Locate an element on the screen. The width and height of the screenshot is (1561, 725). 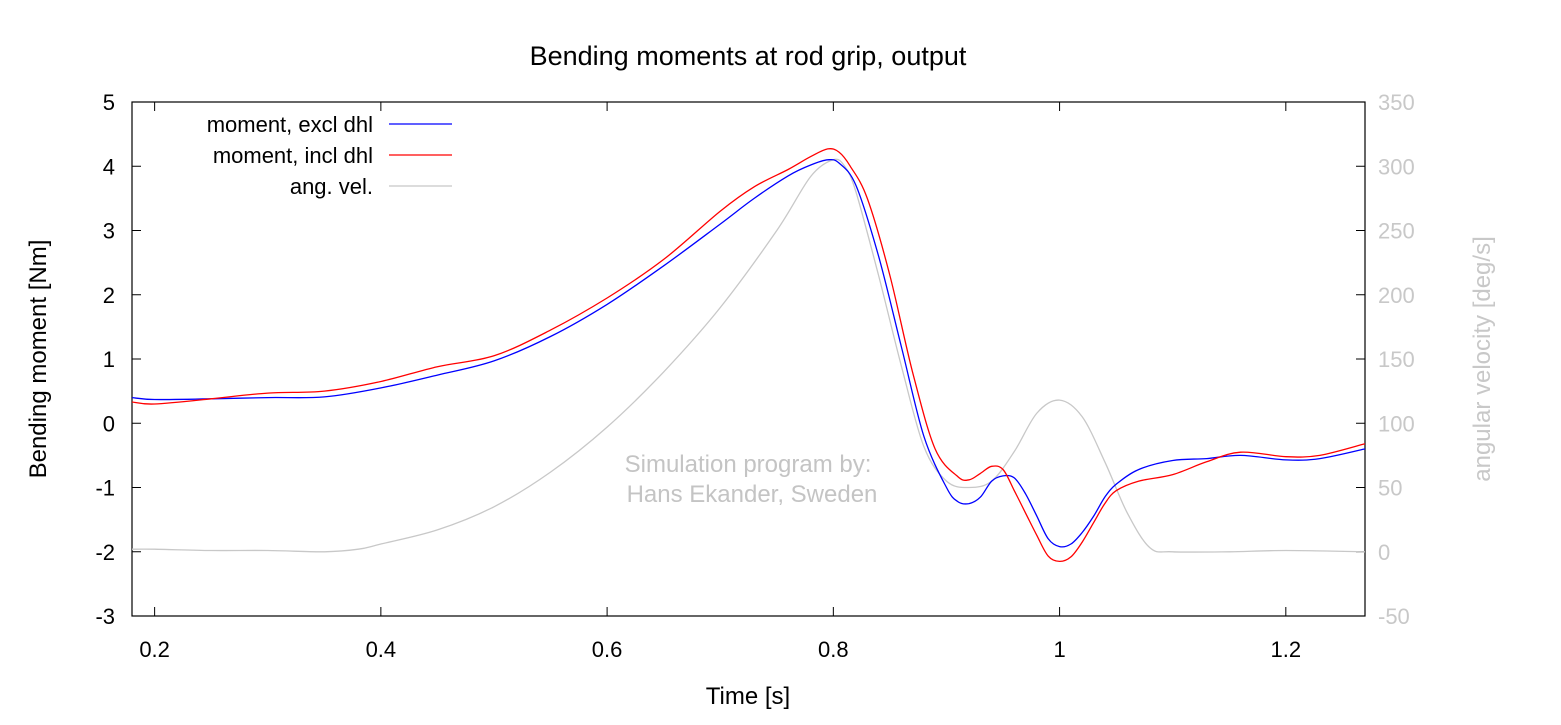
y-tick-label: 0 is located at coordinates (109, 423).